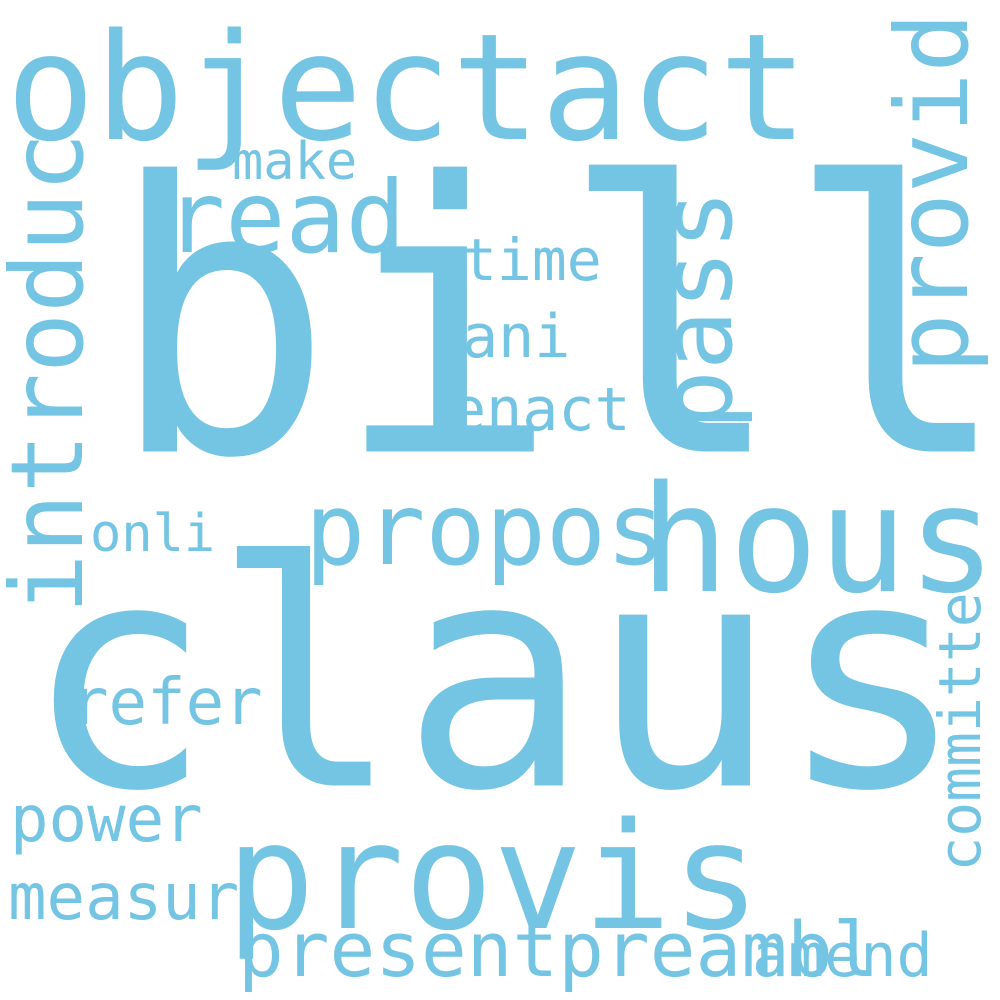 This screenshot has width=1000, height=1000. I want to click on word-measur: measur, so click(124, 898).